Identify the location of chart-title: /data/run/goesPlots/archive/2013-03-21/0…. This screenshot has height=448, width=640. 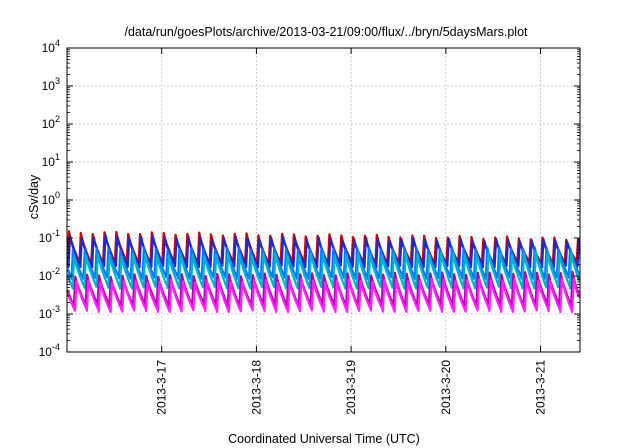
(326, 32).